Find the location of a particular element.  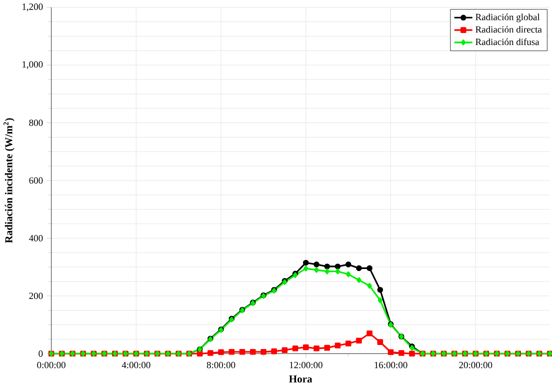

y-tick-label: 600 is located at coordinates (36, 180).